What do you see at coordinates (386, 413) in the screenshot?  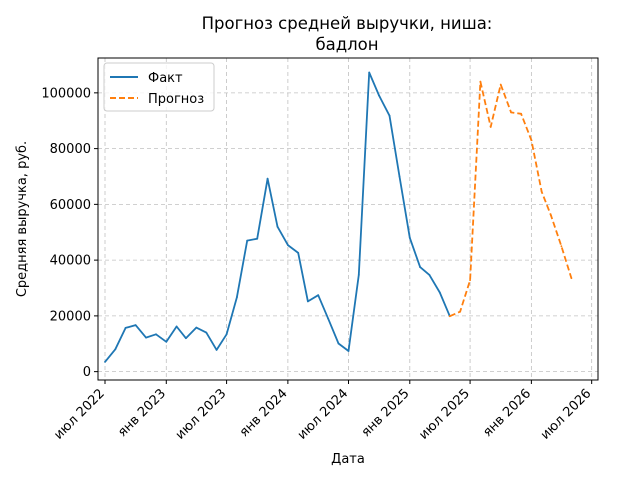 I see `x-tick-label: янв 2025` at bounding box center [386, 413].